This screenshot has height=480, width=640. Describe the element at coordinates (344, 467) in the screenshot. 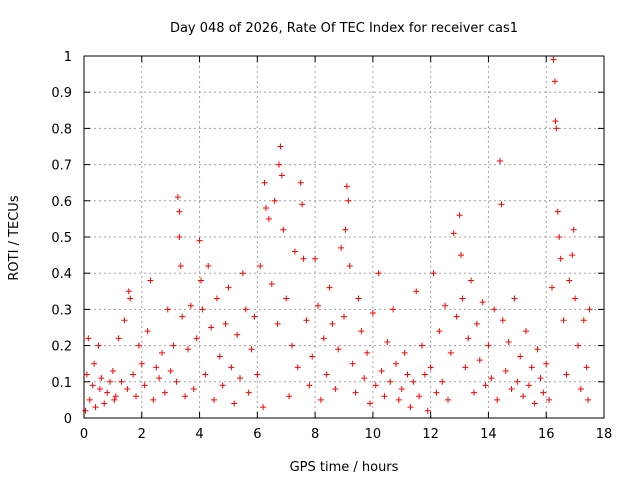

I see `x-axis-label: GPS time / hours` at that location.